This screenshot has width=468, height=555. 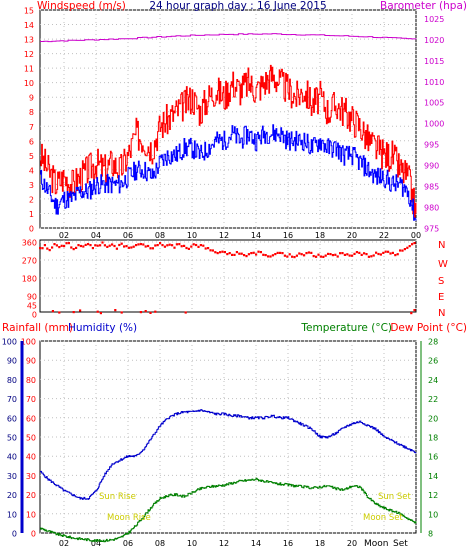 What do you see at coordinates (12, 514) in the screenshot?
I see `rainfall-tick-label: 10` at bounding box center [12, 514].